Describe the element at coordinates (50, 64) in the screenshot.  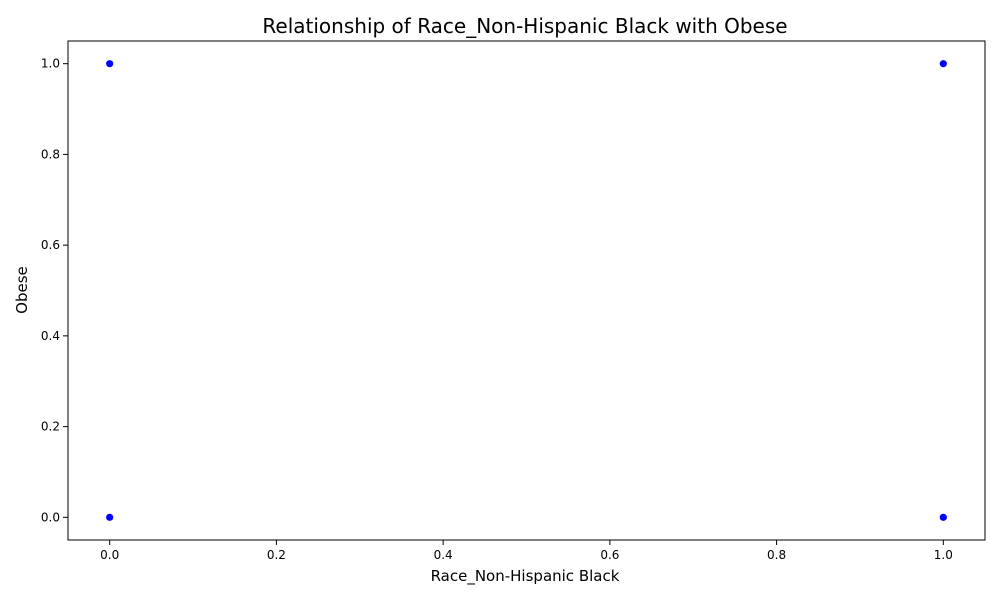
I see `y-tick-label: 1.0` at that location.